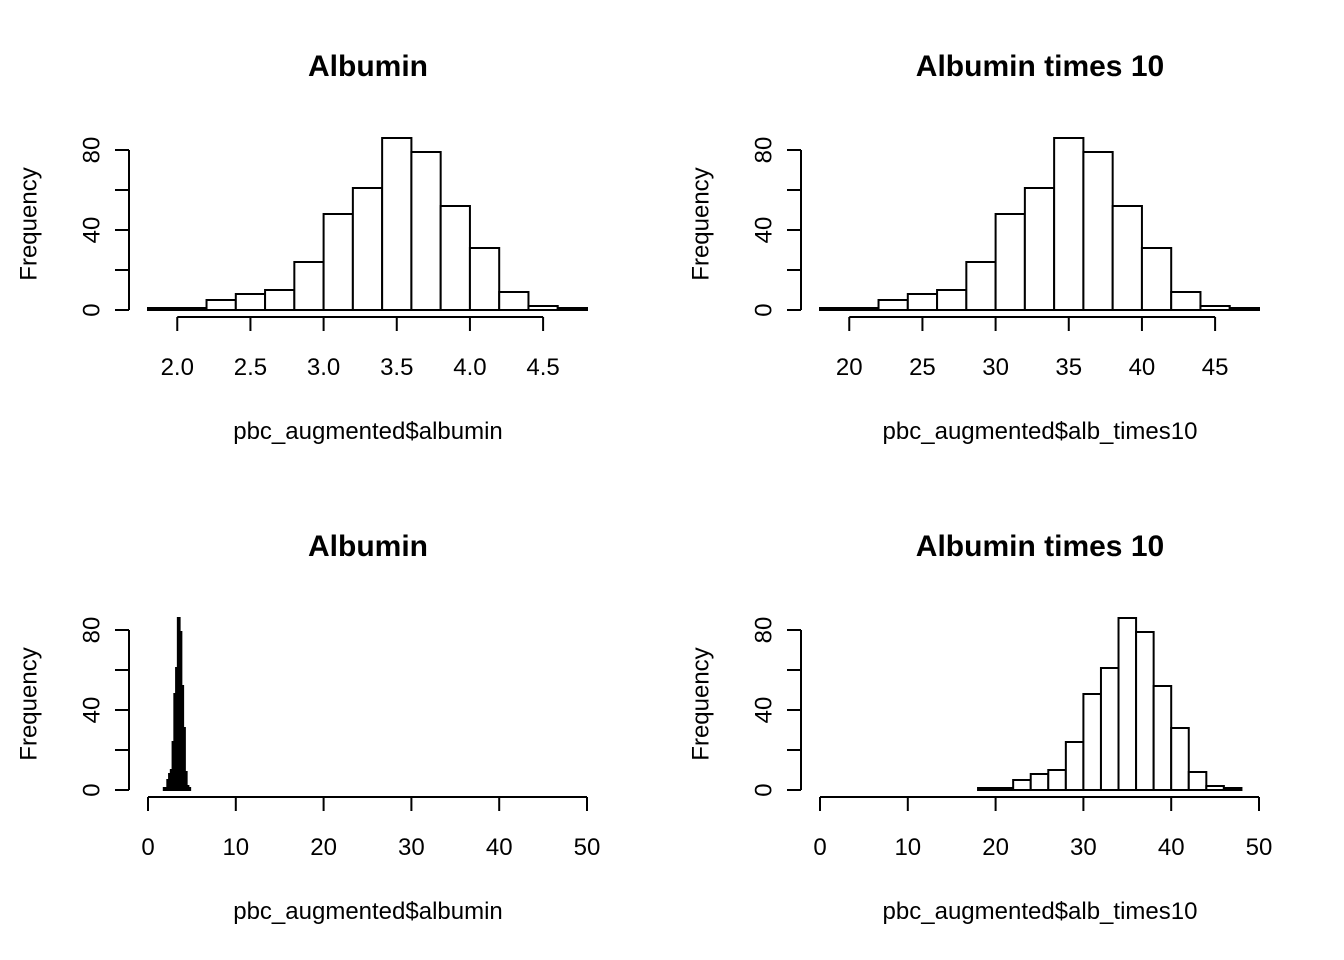 The image size is (1344, 960). What do you see at coordinates (922, 367) in the screenshot?
I see `x-tick-label: 25` at bounding box center [922, 367].